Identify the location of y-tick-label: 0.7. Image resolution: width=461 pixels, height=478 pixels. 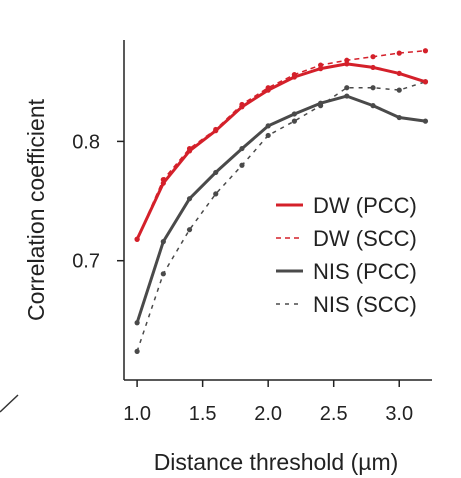
(86, 262).